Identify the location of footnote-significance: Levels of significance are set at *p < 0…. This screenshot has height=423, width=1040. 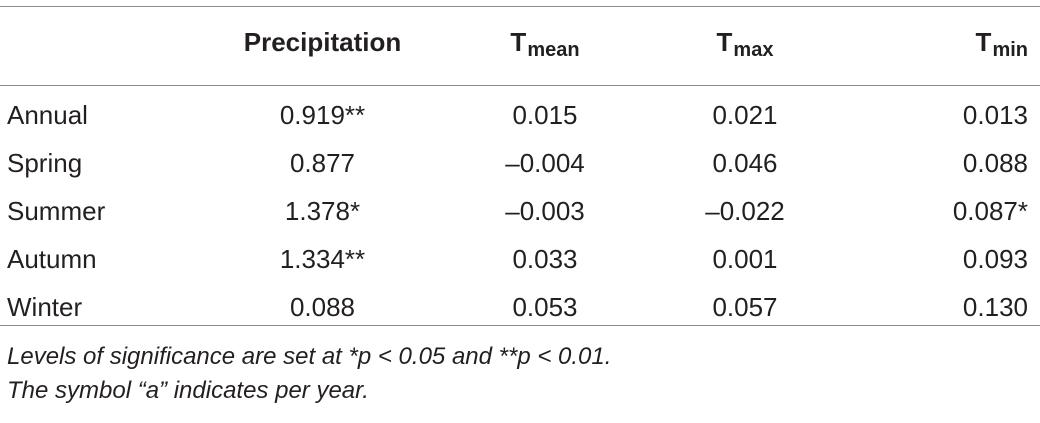
(309, 356).